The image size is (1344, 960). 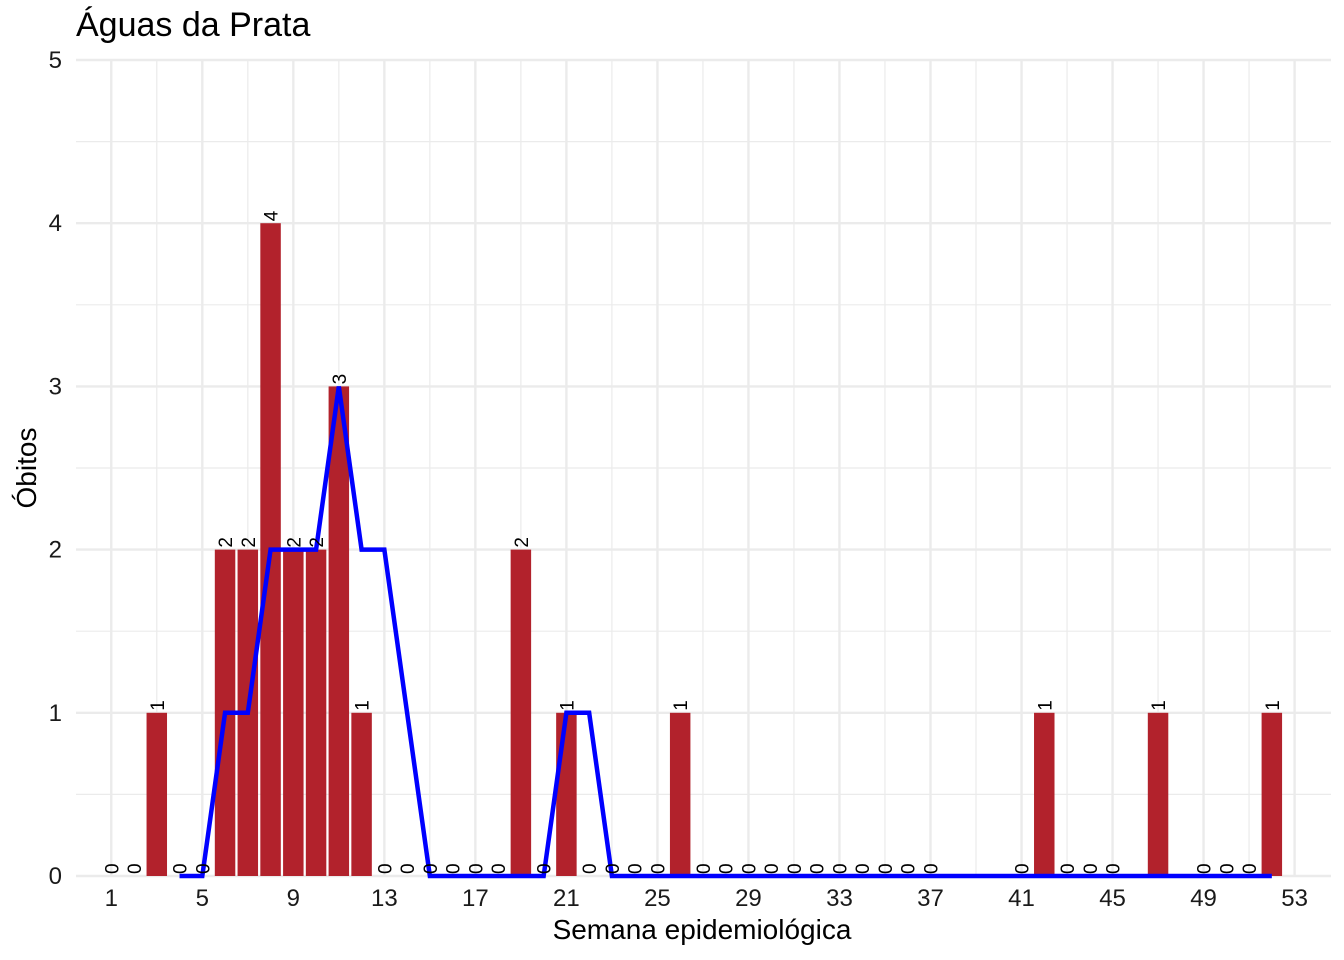 What do you see at coordinates (839, 898) in the screenshot?
I see `x-tick-label: 33` at bounding box center [839, 898].